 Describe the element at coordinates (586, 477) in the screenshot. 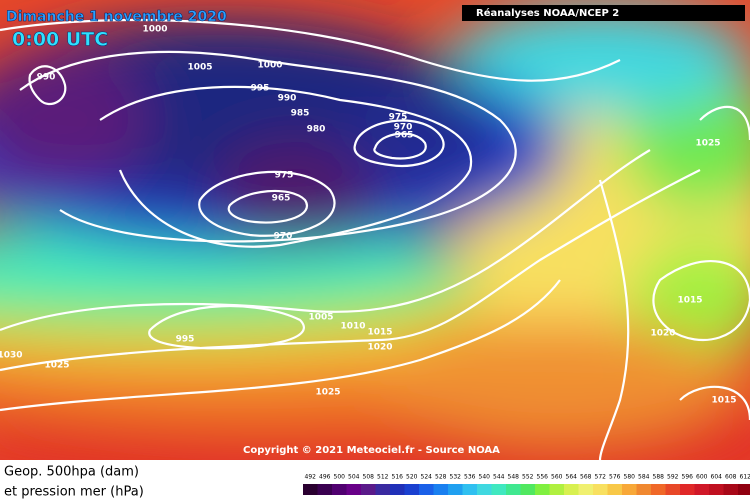

I see `scale-label: 568` at that location.